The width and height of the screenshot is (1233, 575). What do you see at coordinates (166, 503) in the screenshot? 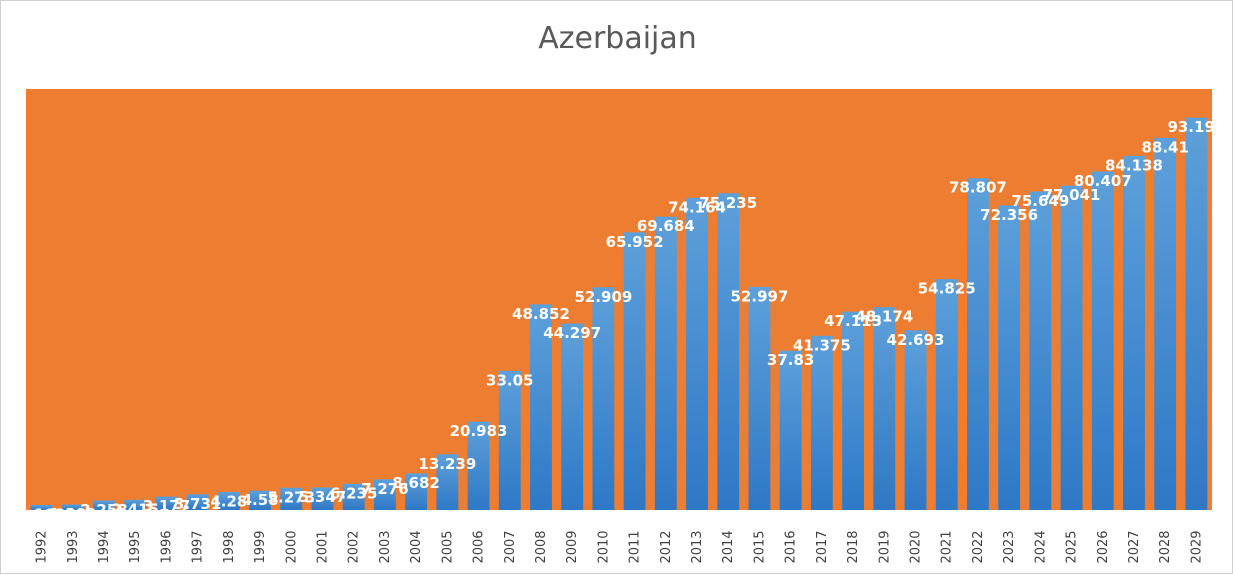
I see `bar-1996` at bounding box center [166, 503].